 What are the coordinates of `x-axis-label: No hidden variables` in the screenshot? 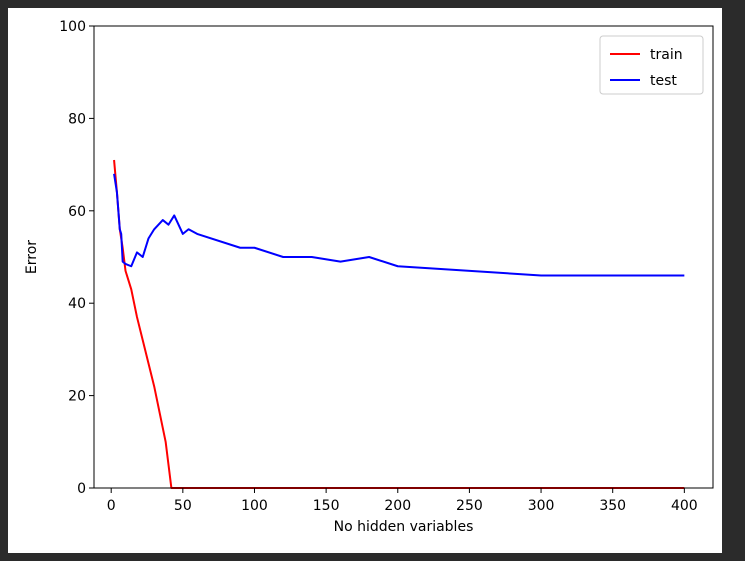 It's located at (404, 527).